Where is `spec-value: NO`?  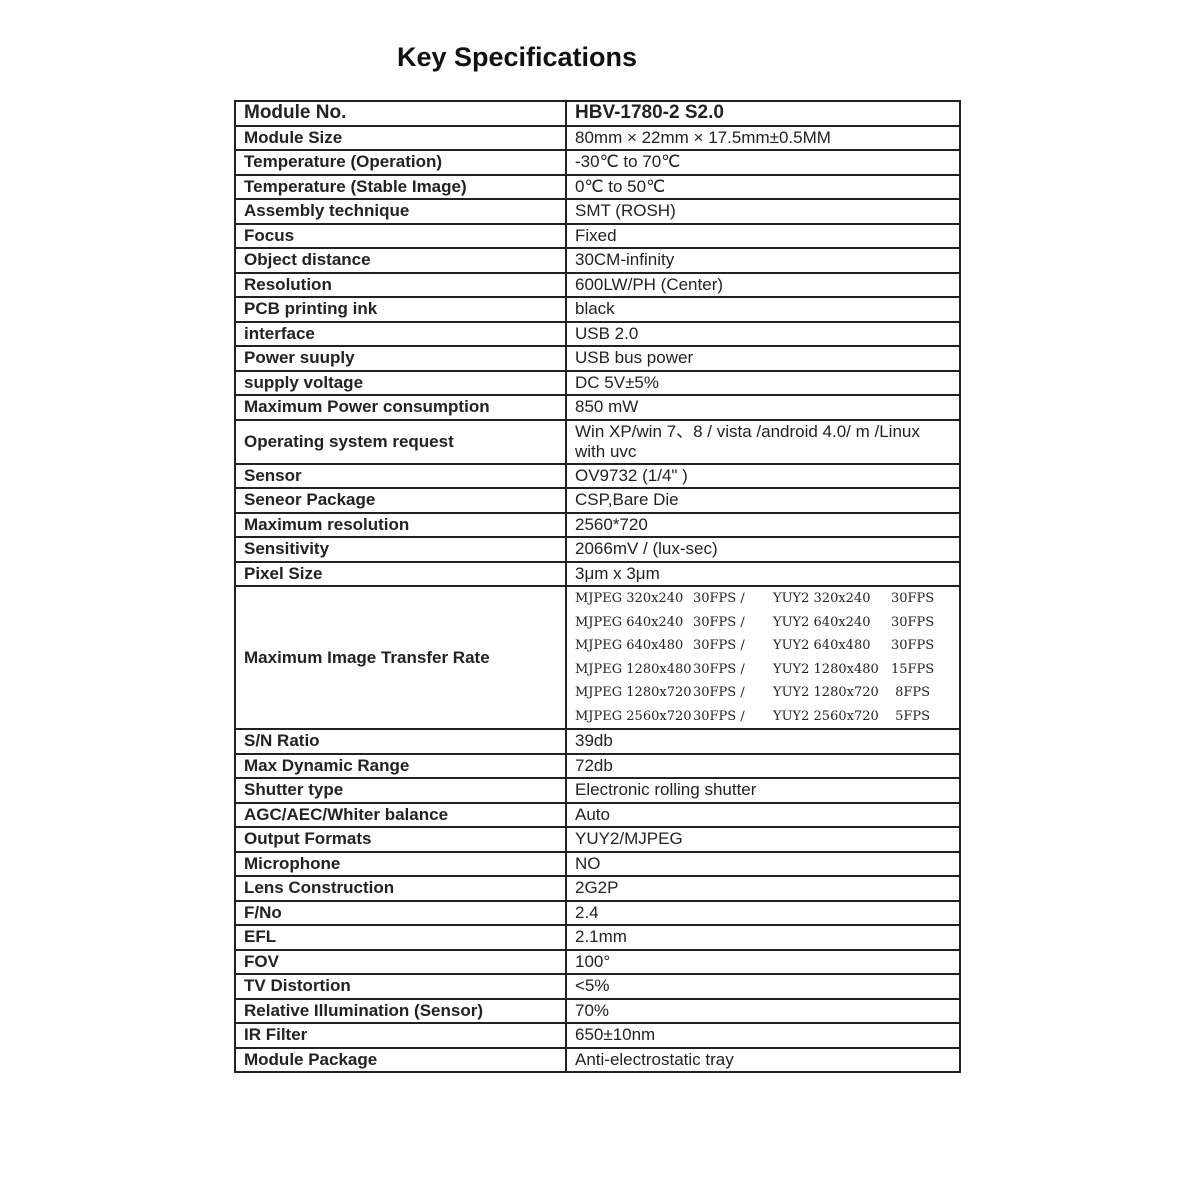 spec-value: NO is located at coordinates (763, 863).